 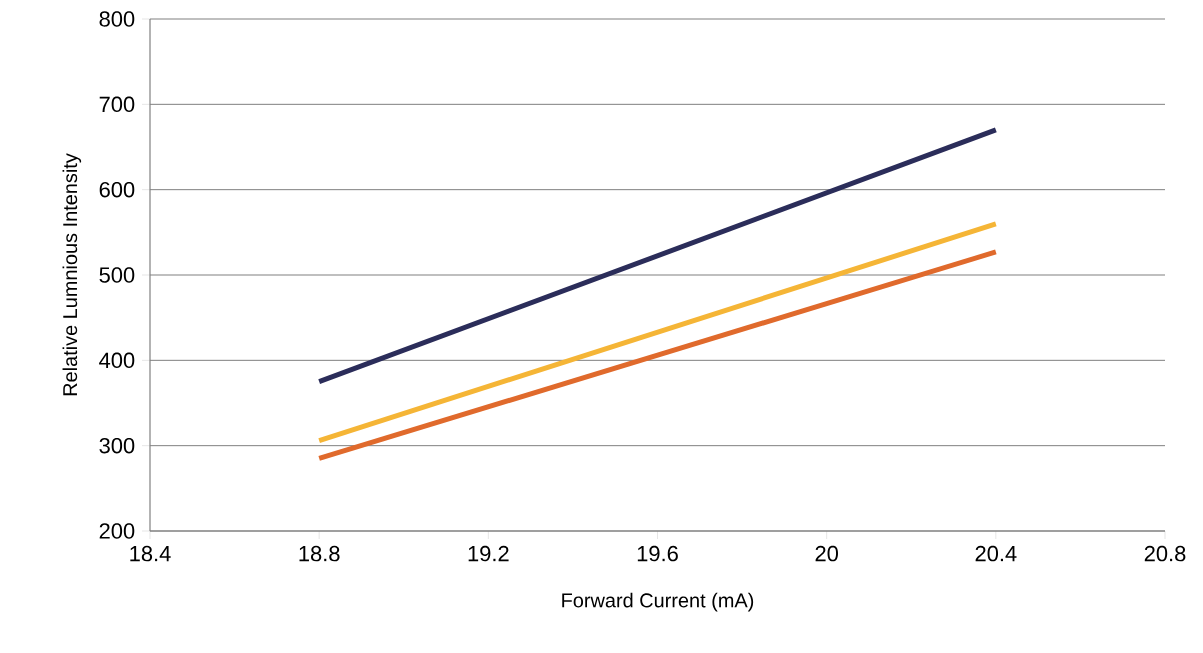 I want to click on x-tick-label: 20.4, so click(x=996, y=553).